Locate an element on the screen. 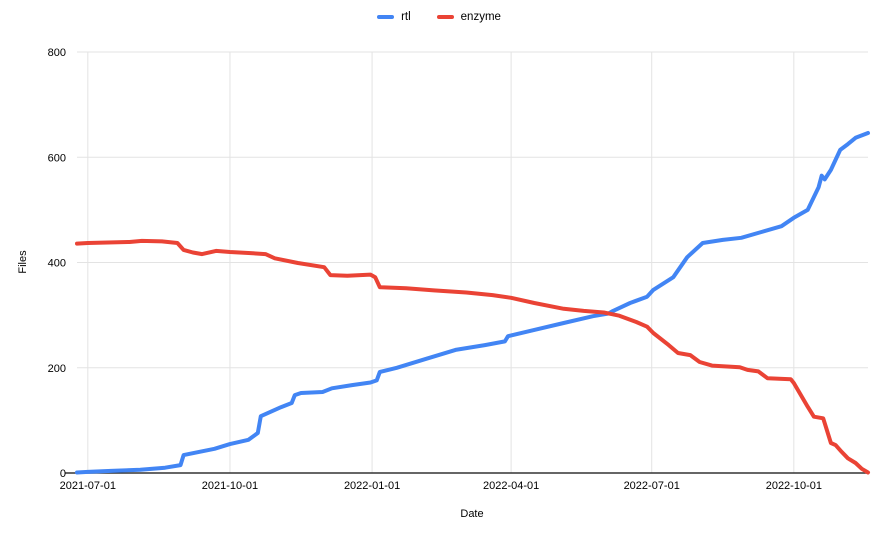 This screenshot has height=537, width=878. y-tick-label: 0 is located at coordinates (63, 474).